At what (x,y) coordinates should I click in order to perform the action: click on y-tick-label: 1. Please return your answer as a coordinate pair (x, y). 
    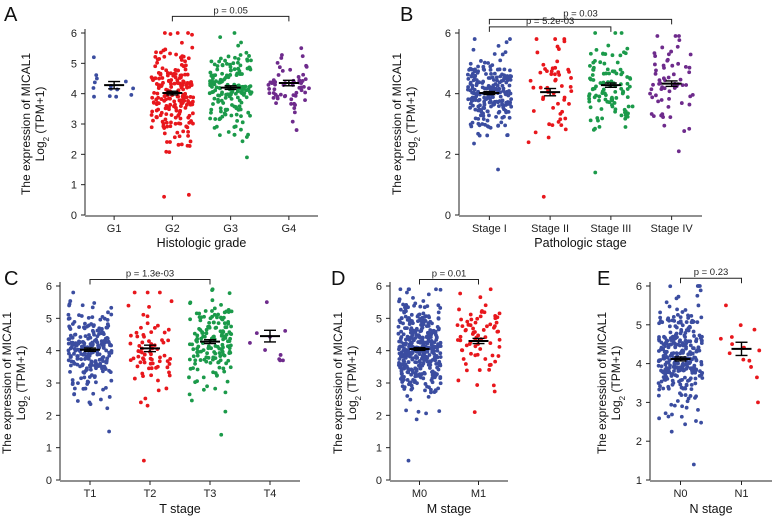
    Looking at the image, I should click on (49, 449).